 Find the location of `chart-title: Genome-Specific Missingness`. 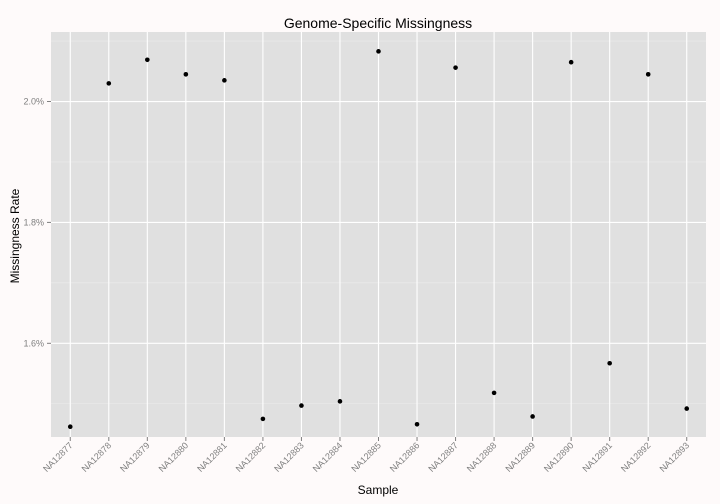

chart-title: Genome-Specific Missingness is located at coordinates (378, 23).